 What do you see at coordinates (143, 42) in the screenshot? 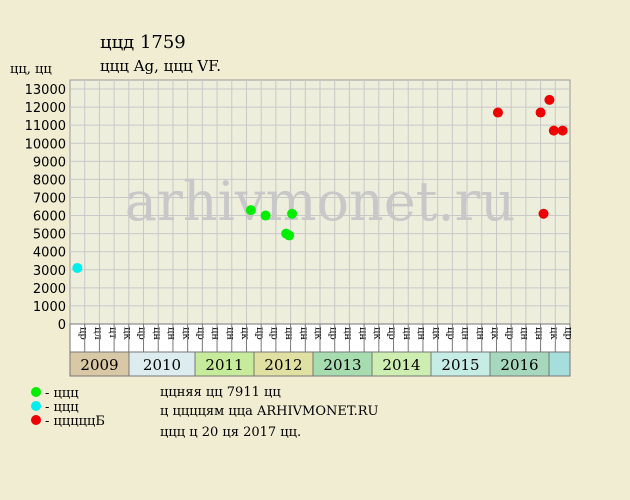
I see `chart-title: ццд 1759` at bounding box center [143, 42].